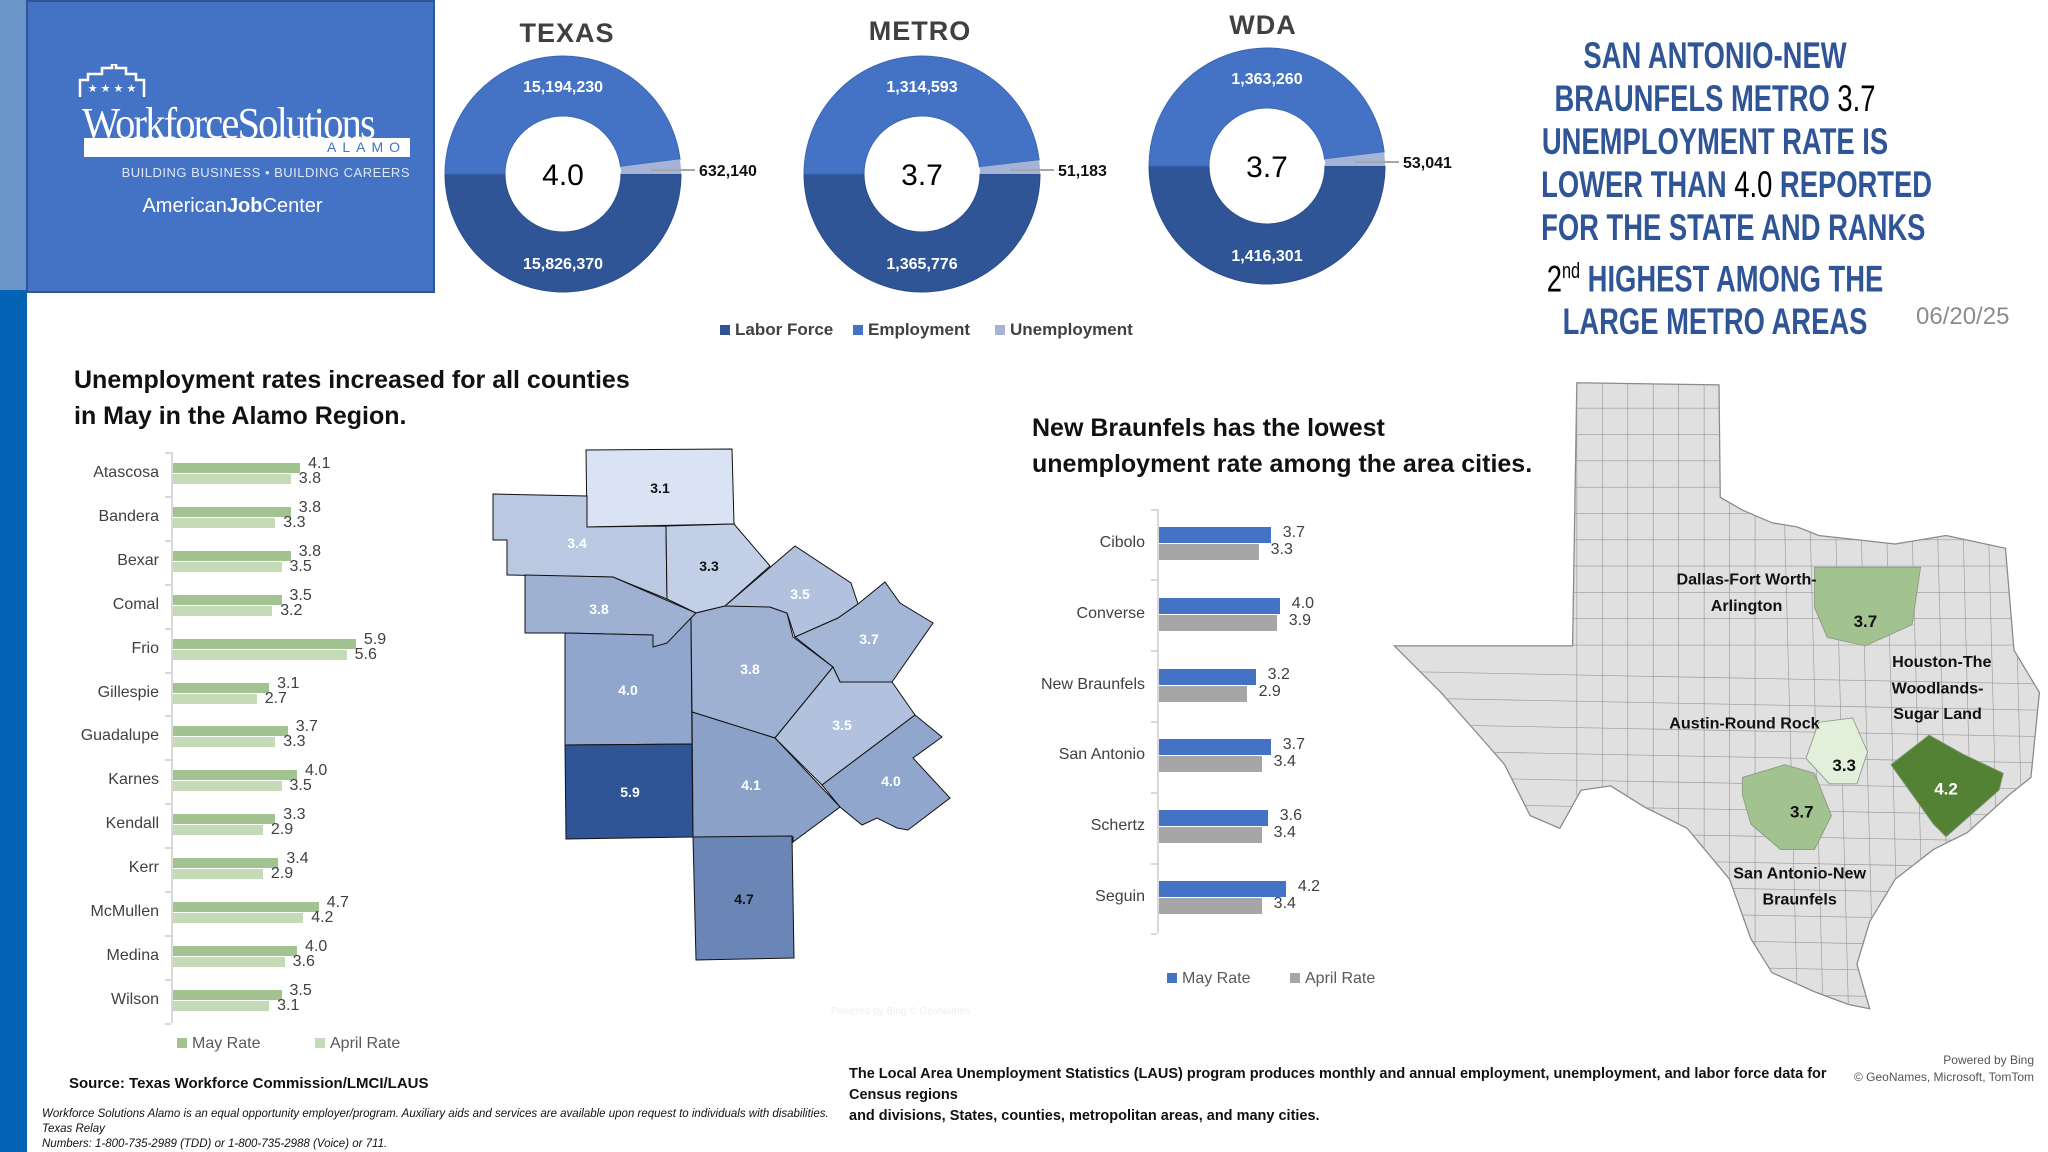  What do you see at coordinates (577, 543) in the screenshot?
I see `county-rate-label: 3.4` at bounding box center [577, 543].